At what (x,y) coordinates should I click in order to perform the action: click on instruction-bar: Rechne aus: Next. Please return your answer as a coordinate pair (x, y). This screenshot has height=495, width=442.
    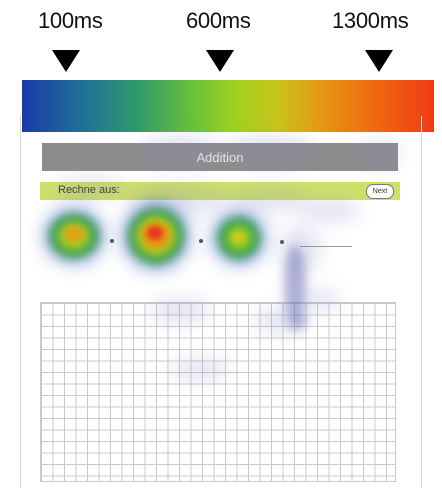
    Looking at the image, I should click on (220, 191).